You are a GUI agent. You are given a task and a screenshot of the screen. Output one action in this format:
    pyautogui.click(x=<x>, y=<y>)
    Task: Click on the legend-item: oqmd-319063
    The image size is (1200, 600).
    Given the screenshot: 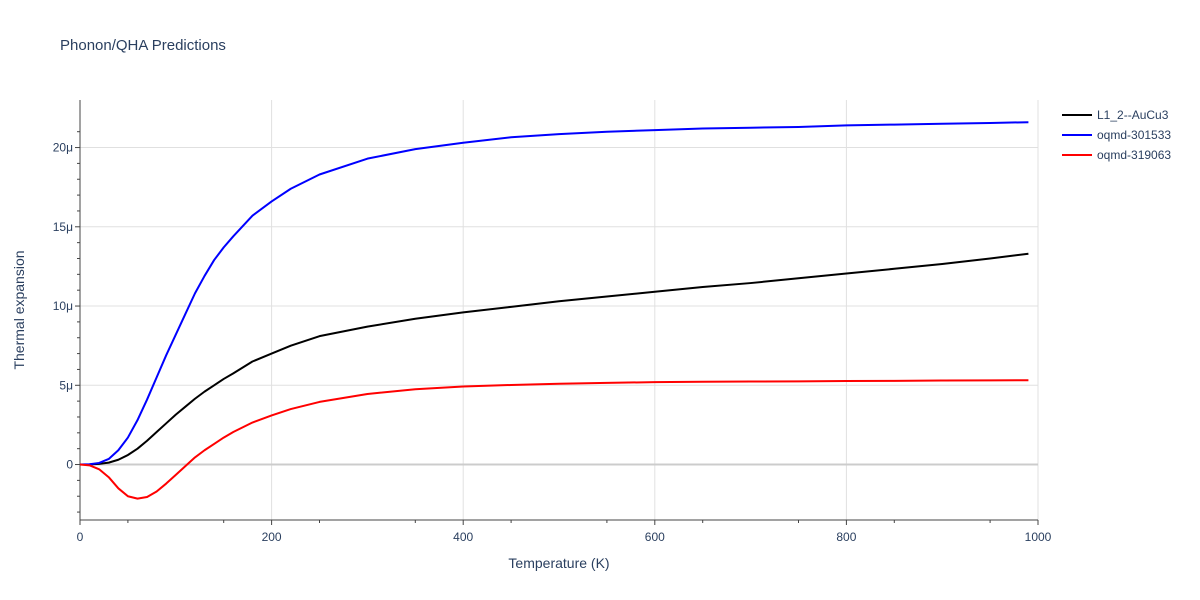 What is the action you would take?
    pyautogui.click(x=1116, y=155)
    